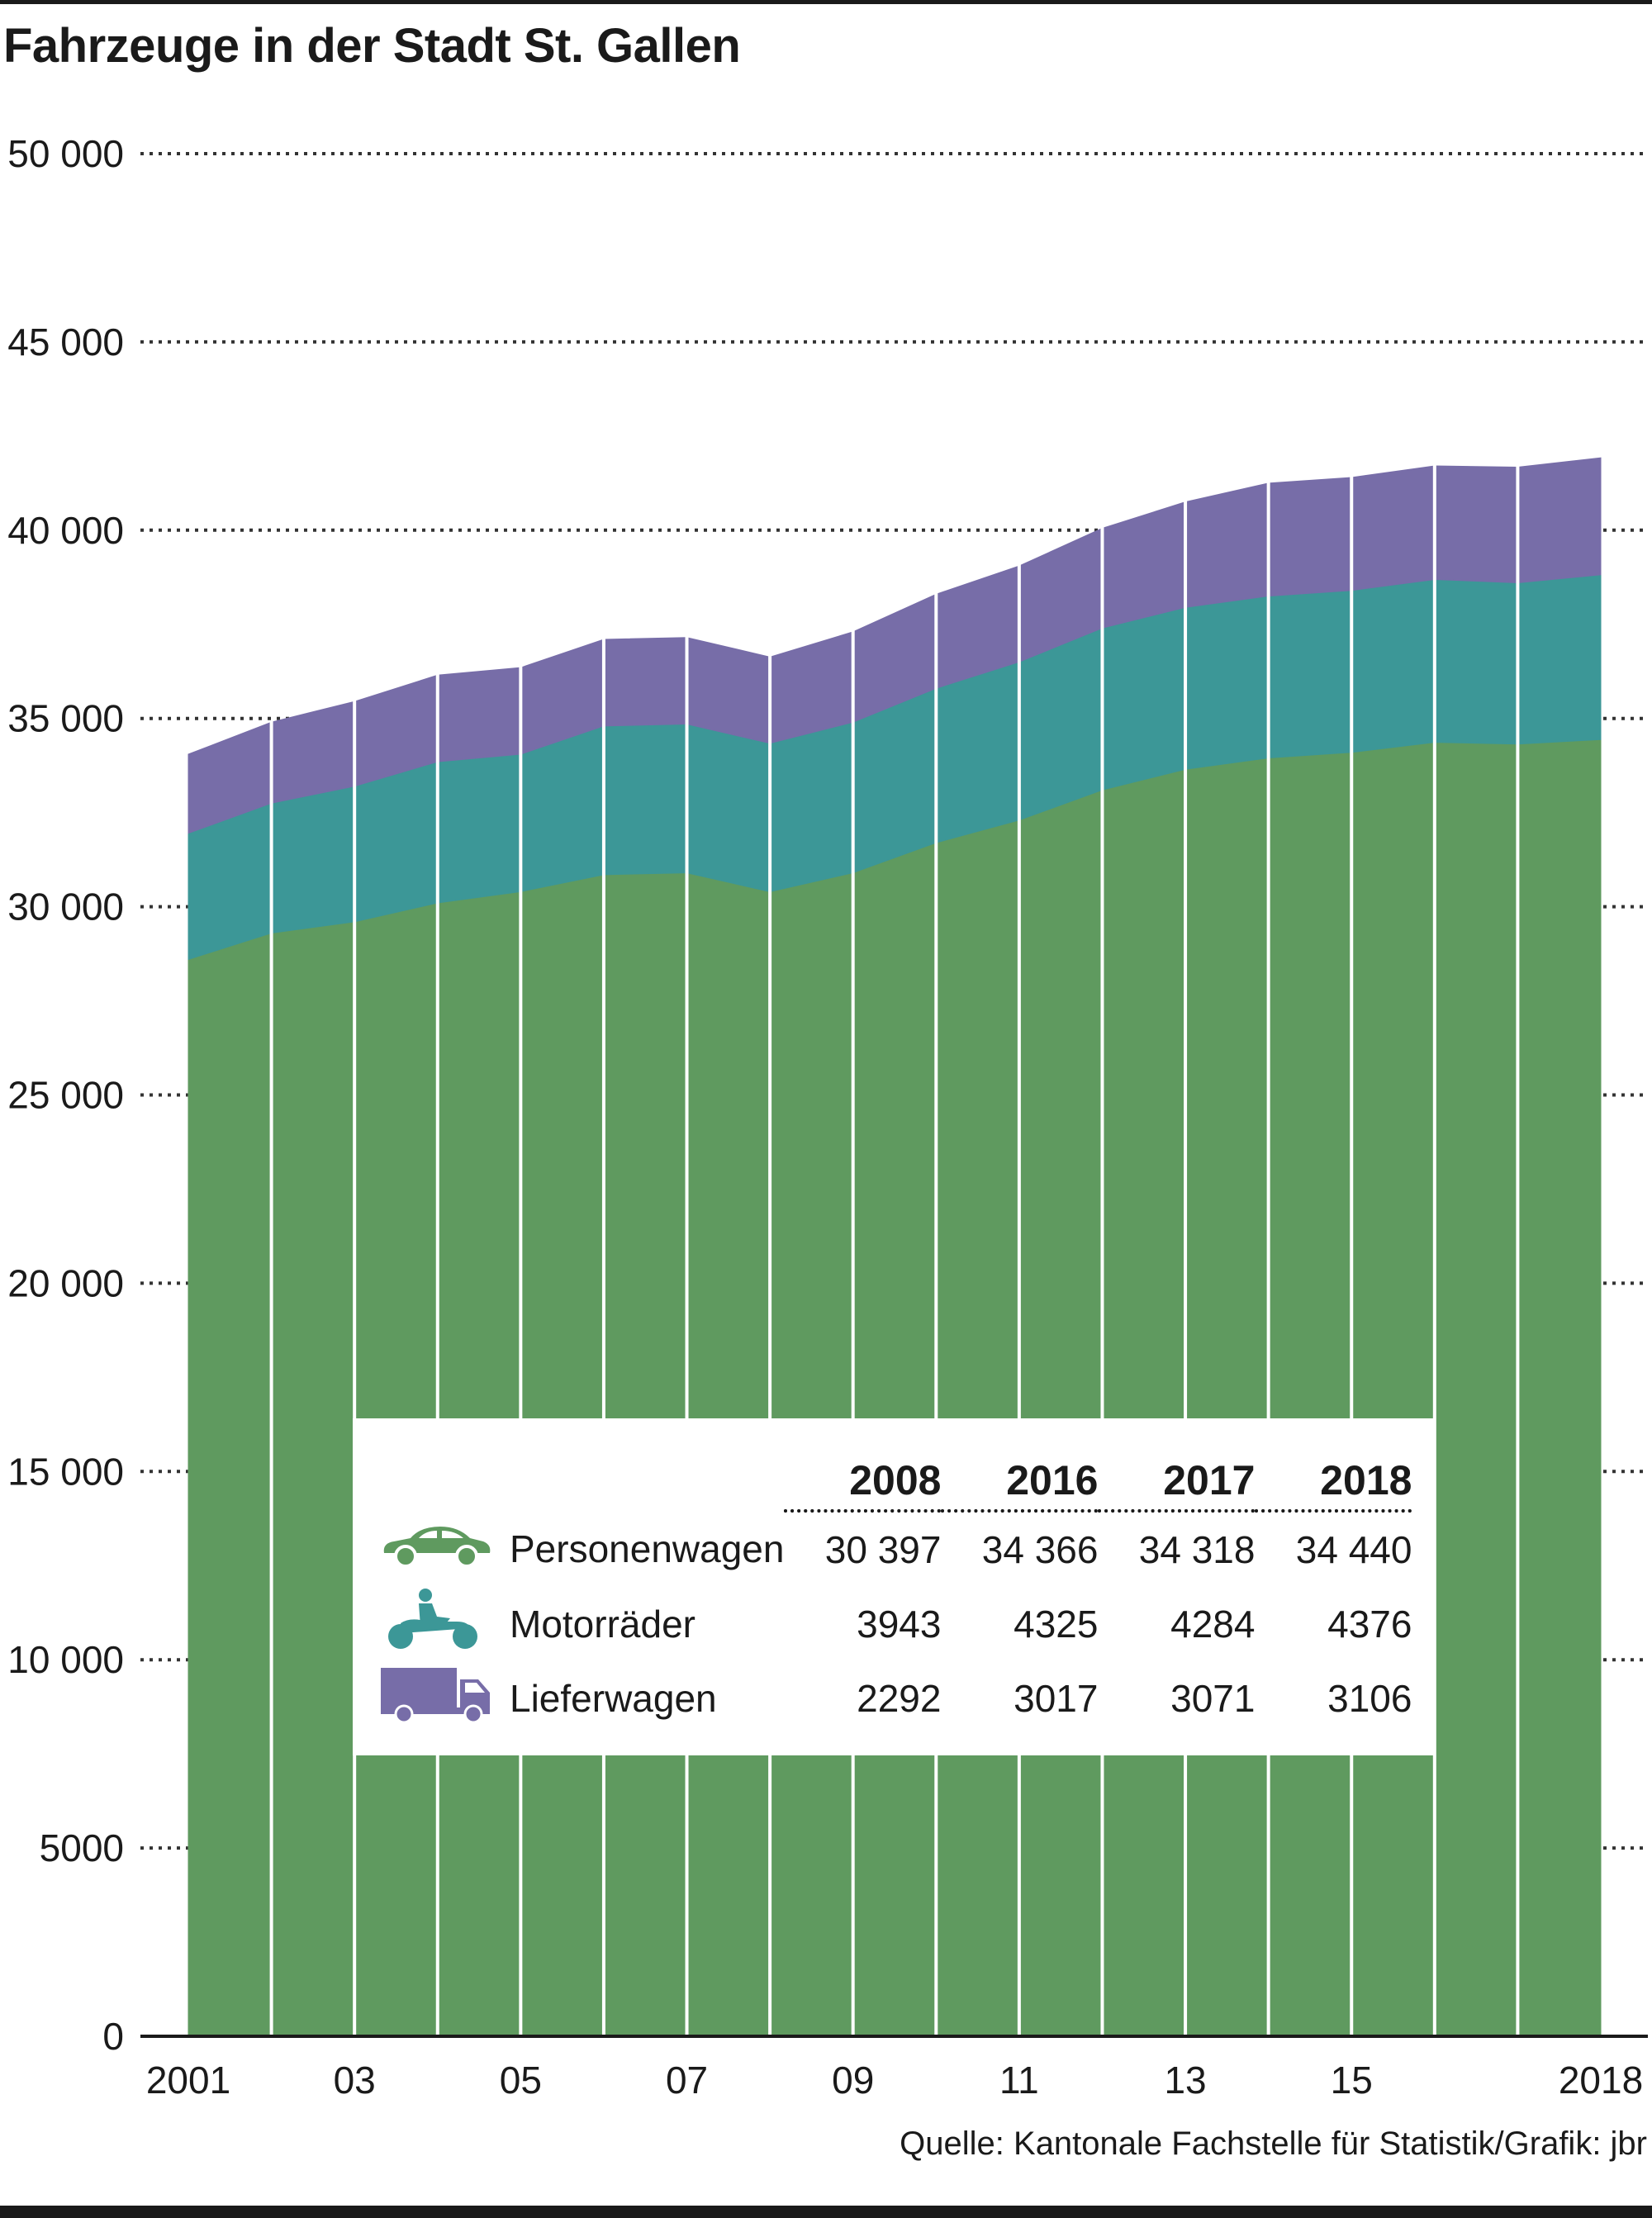 This screenshot has width=1652, height=2218. What do you see at coordinates (883, 1549) in the screenshot?
I see `value-personenwagen-2008: 30 397` at bounding box center [883, 1549].